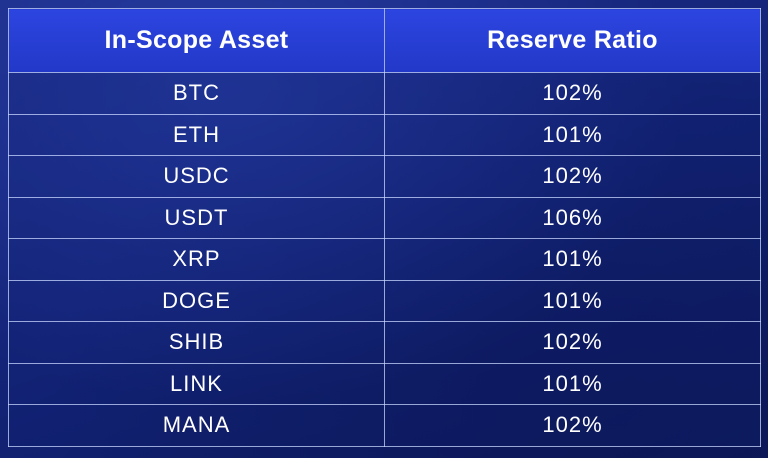 The height and width of the screenshot is (458, 768). I want to click on table-row: USDT 106%, so click(384, 217).